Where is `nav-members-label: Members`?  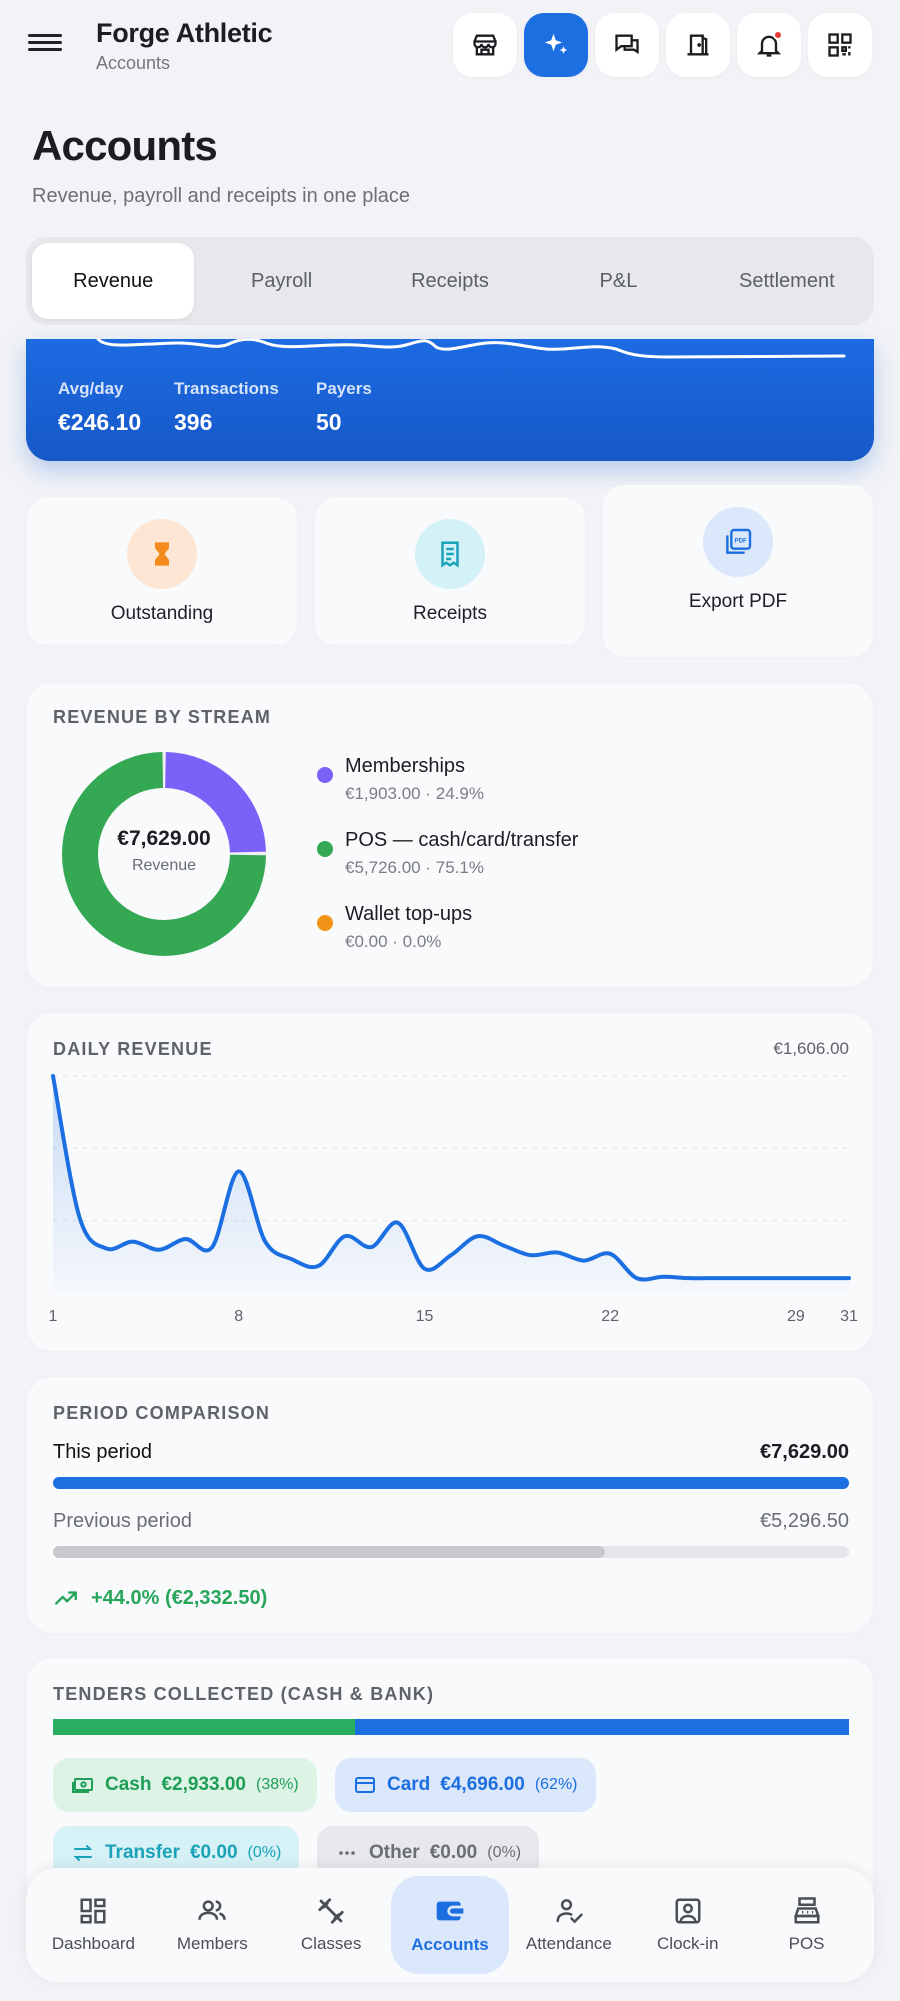 nav-members-label: Members is located at coordinates (212, 1943).